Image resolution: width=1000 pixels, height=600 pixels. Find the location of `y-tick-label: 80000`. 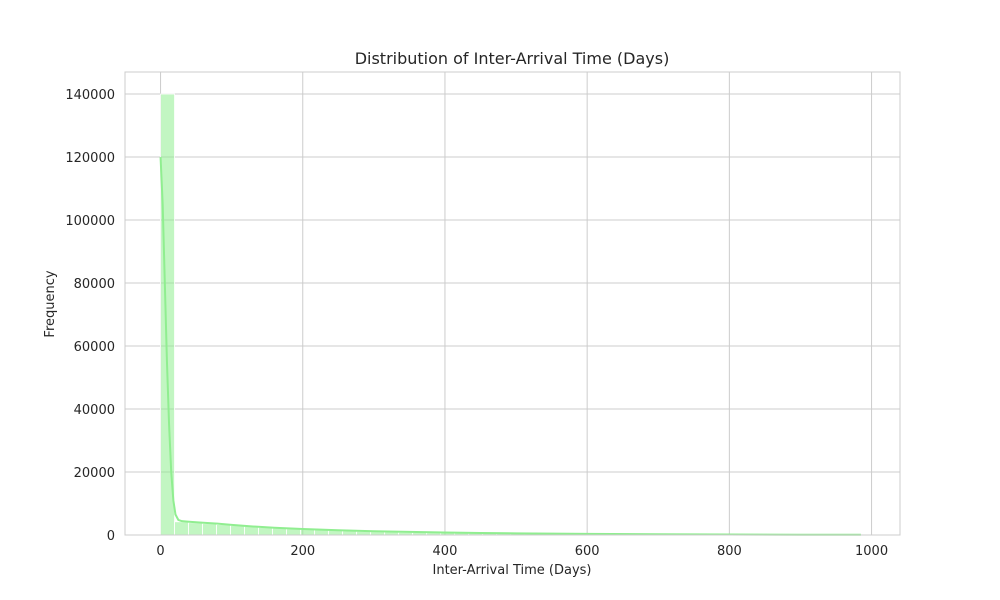

y-tick-label: 80000 is located at coordinates (94, 284).